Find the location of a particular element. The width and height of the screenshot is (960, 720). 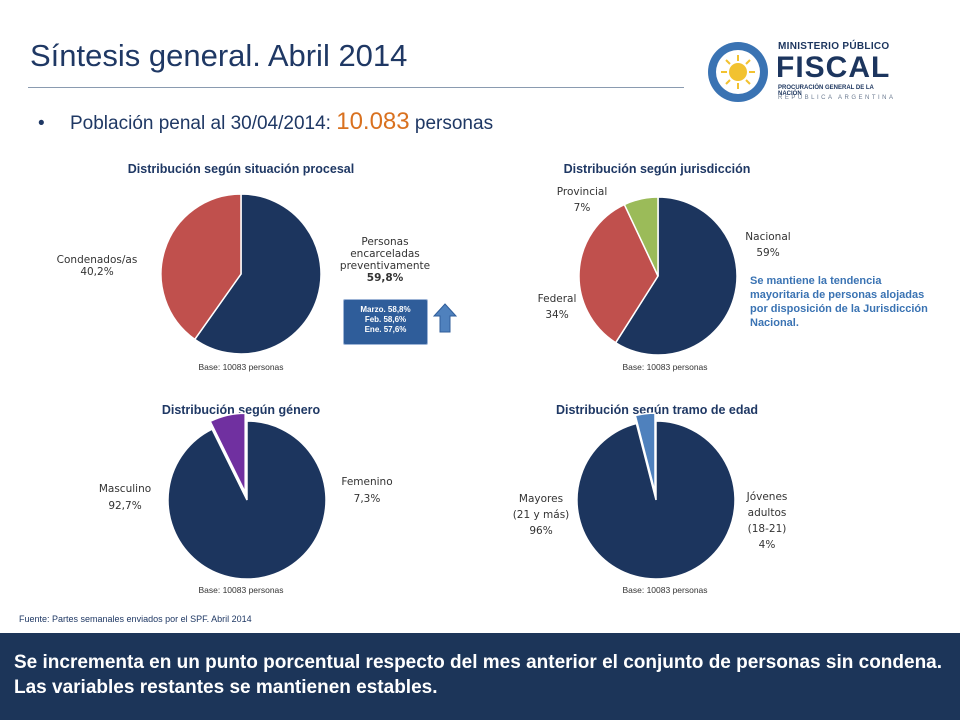

population-colon: : is located at coordinates (331, 123).